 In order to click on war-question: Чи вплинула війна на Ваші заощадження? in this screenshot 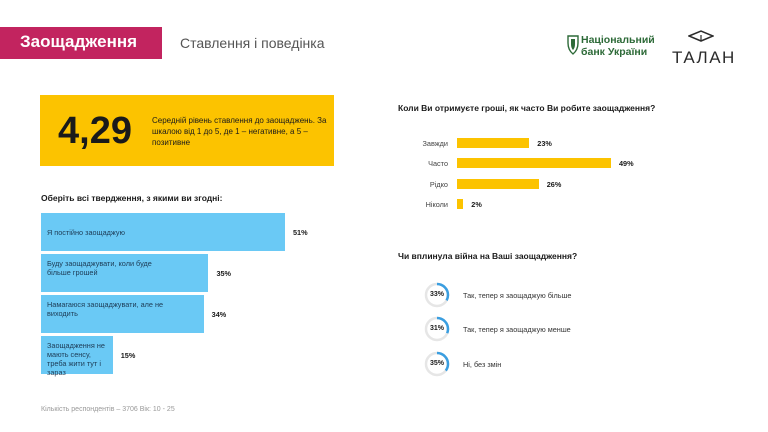, I will do `click(488, 256)`.